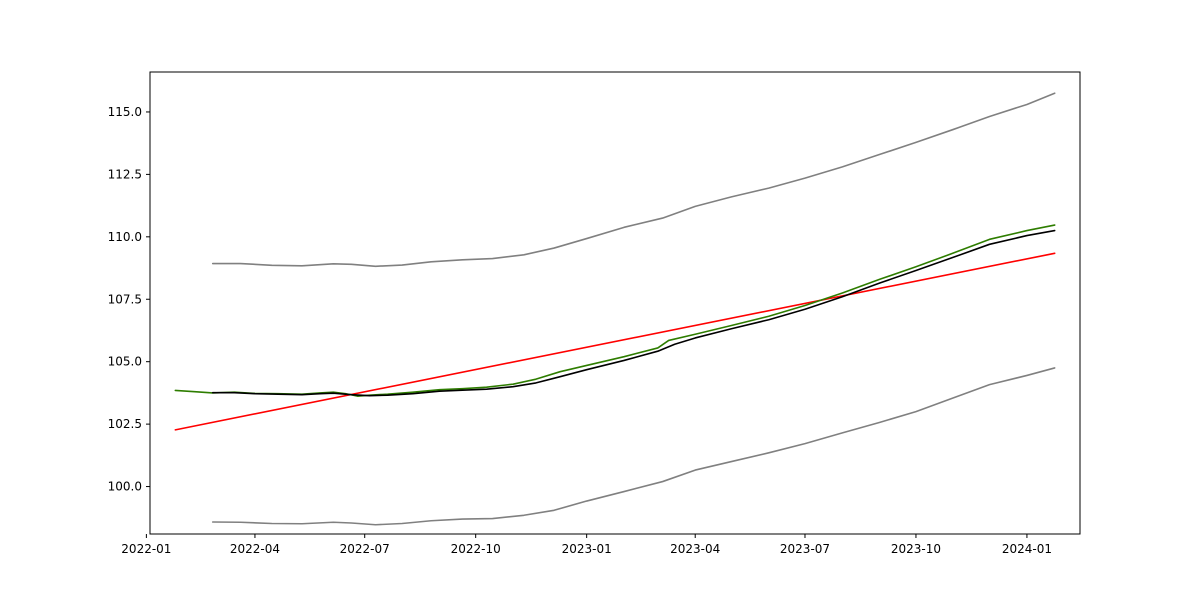 Image resolution: width=1200 pixels, height=600 pixels. What do you see at coordinates (695, 549) in the screenshot?
I see `x-tick-label: 2023-04` at bounding box center [695, 549].